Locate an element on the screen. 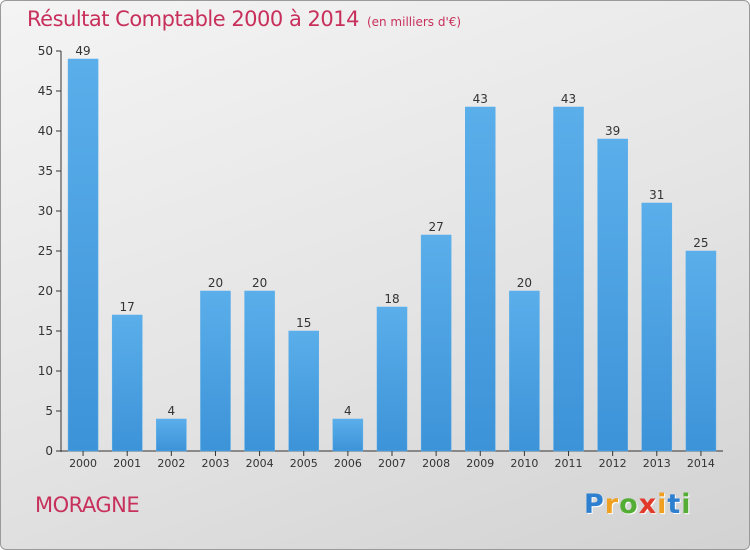  data-label: 17 is located at coordinates (127, 307).